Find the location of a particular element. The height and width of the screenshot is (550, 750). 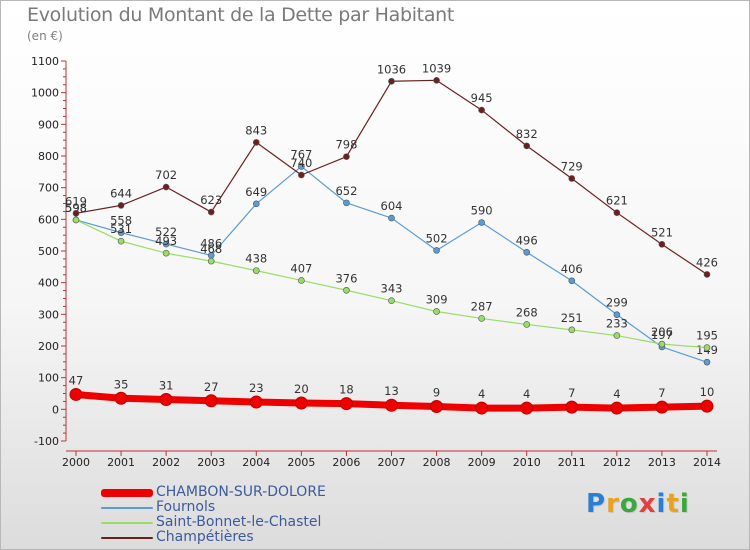

legend-label-fournols: Fournols is located at coordinates (186, 507).